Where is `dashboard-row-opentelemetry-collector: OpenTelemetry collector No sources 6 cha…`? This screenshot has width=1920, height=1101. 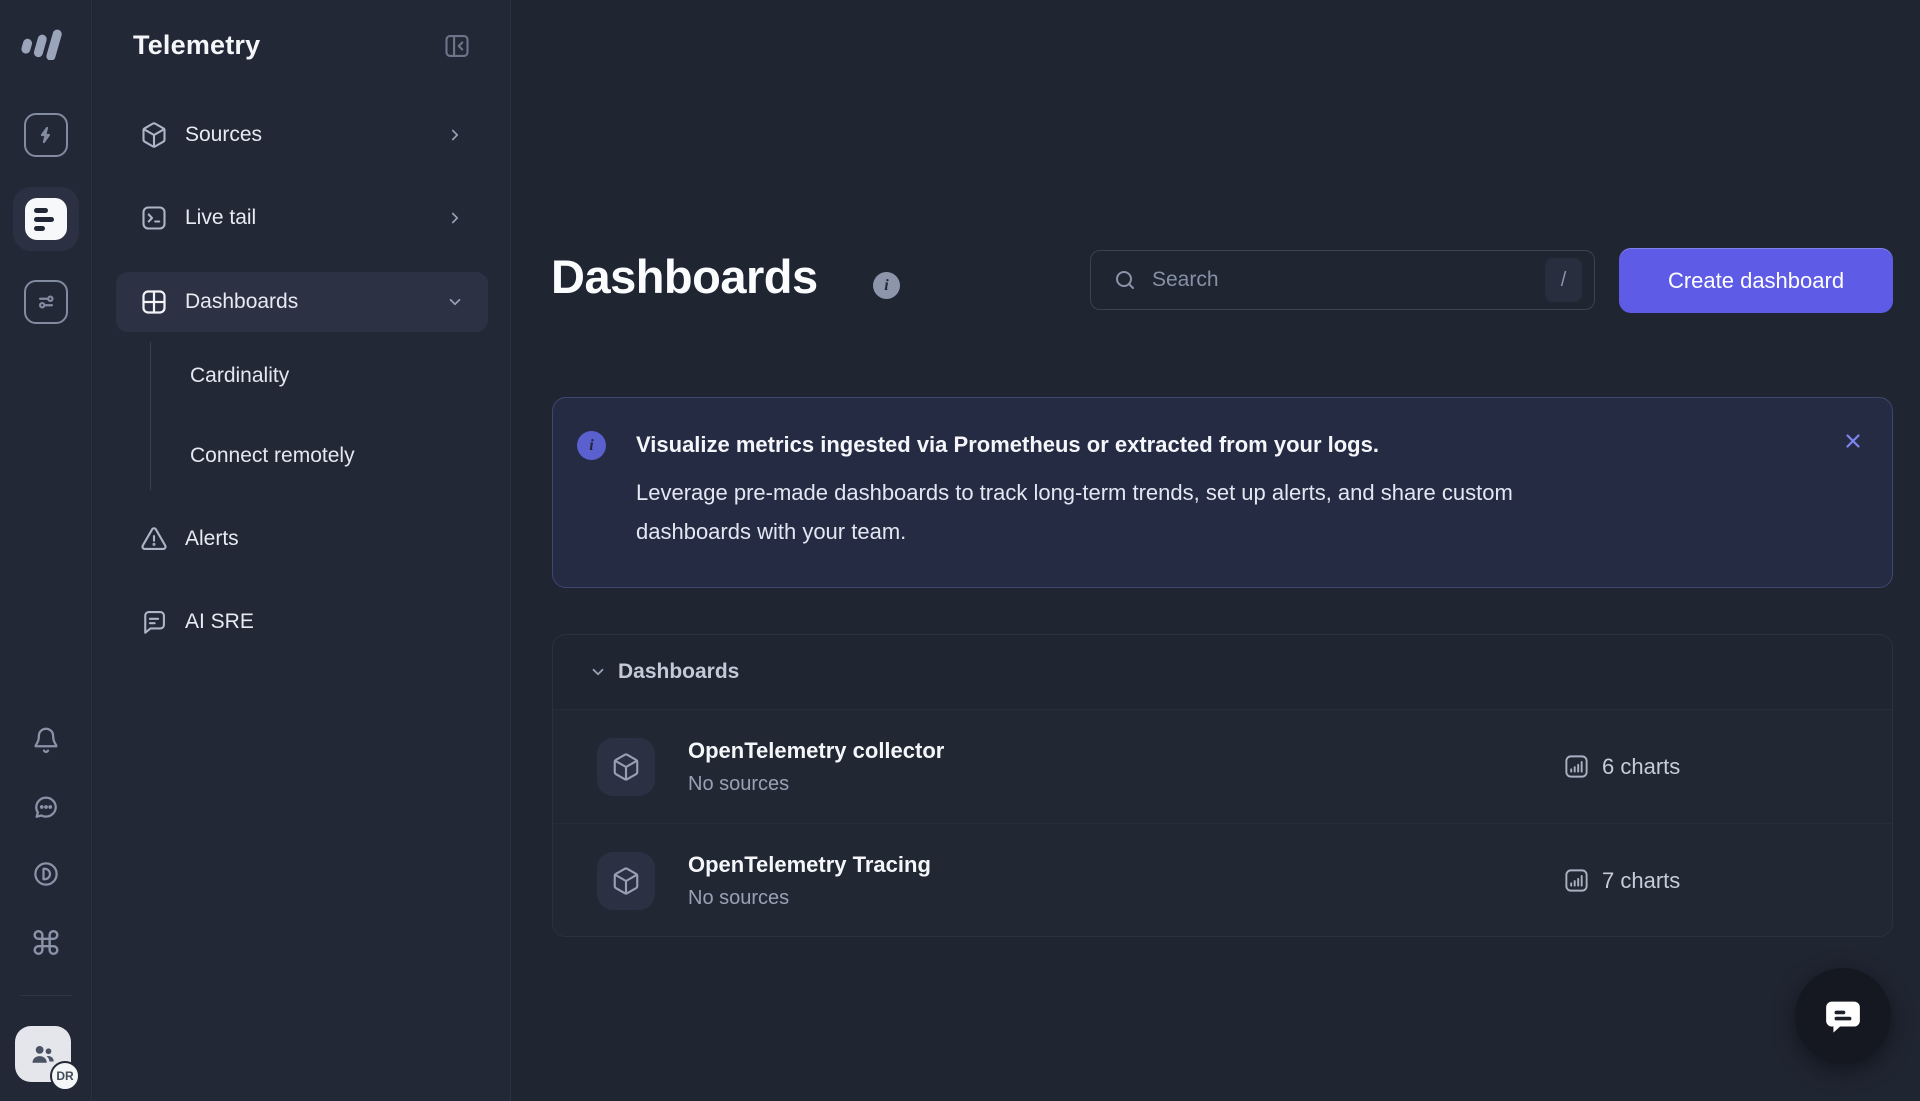 dashboard-row-opentelemetry-collector: OpenTelemetry collector No sources 6 cha… is located at coordinates (1222, 766).